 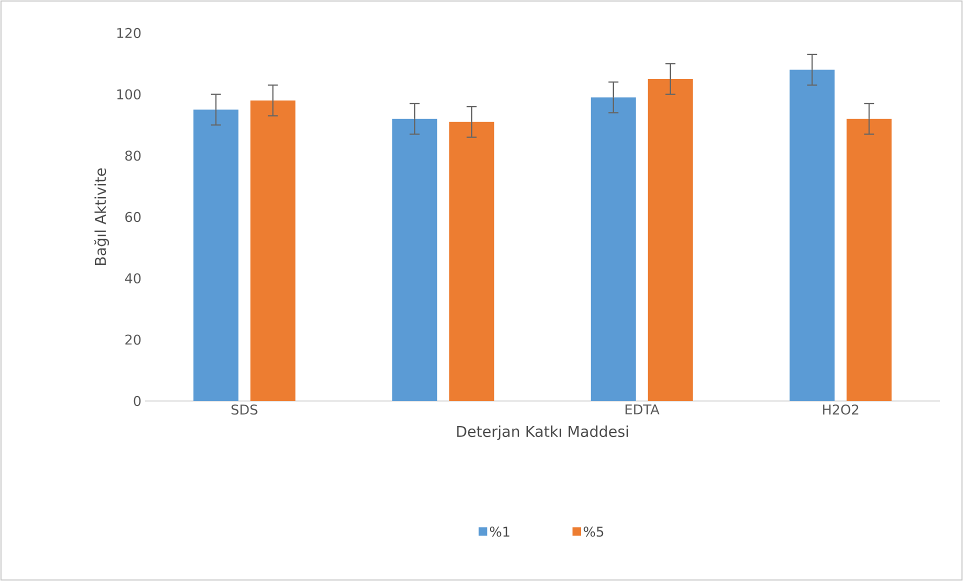 What do you see at coordinates (542, 433) in the screenshot?
I see `x-axis-title: Deterjan Katkı Maddesi` at bounding box center [542, 433].